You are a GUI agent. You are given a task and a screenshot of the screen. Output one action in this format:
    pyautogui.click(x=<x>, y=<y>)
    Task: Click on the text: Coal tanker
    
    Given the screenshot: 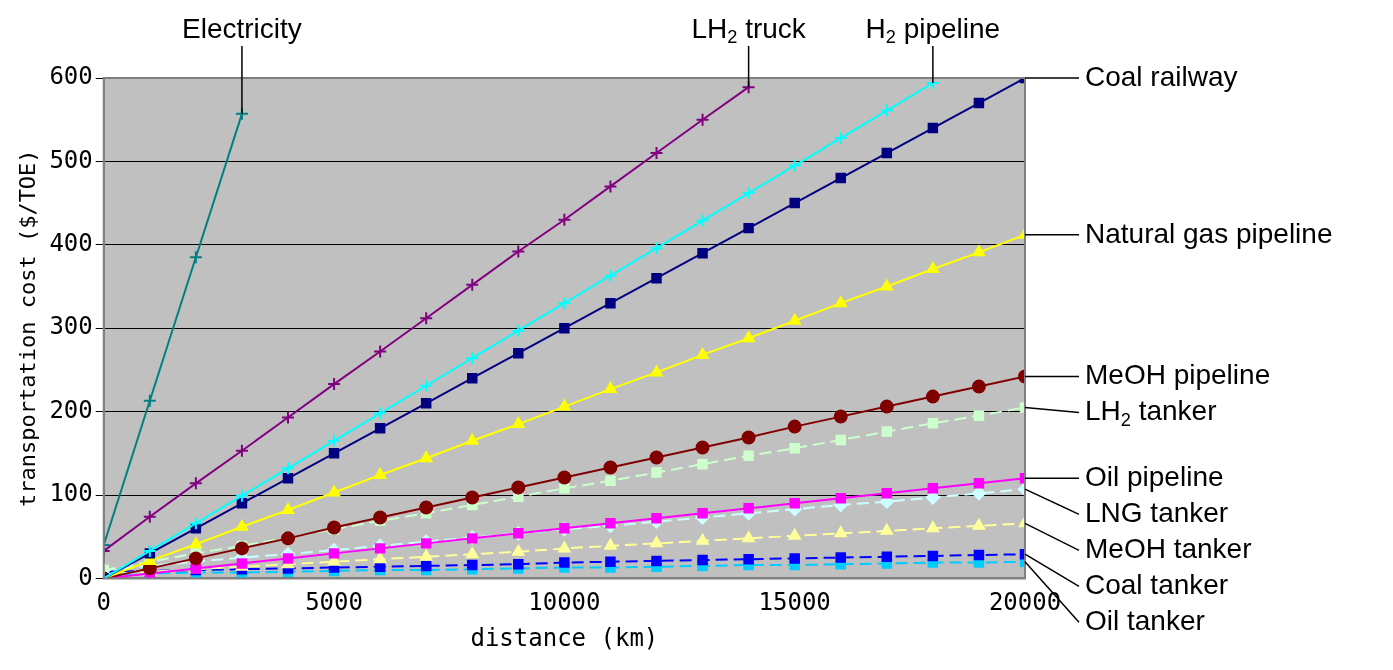 What is the action you would take?
    pyautogui.click(x=1157, y=585)
    